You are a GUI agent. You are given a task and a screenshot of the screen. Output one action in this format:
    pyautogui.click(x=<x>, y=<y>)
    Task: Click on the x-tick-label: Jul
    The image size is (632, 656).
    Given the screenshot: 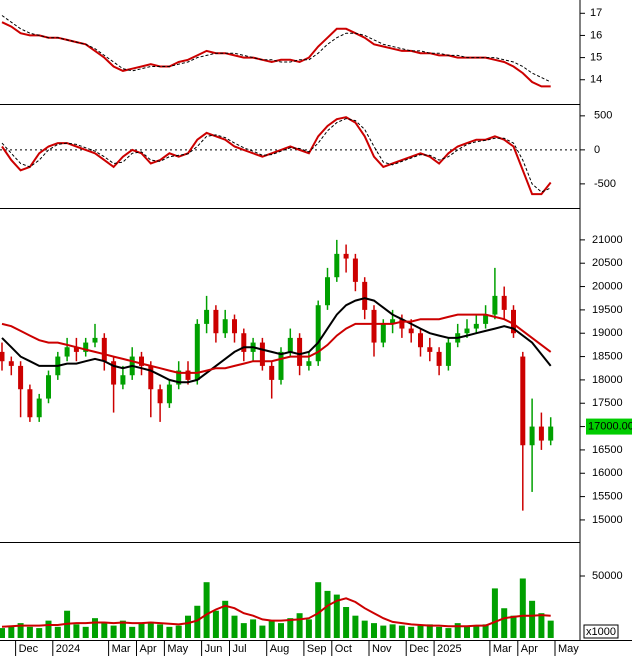 What is the action you would take?
    pyautogui.click(x=240, y=649)
    